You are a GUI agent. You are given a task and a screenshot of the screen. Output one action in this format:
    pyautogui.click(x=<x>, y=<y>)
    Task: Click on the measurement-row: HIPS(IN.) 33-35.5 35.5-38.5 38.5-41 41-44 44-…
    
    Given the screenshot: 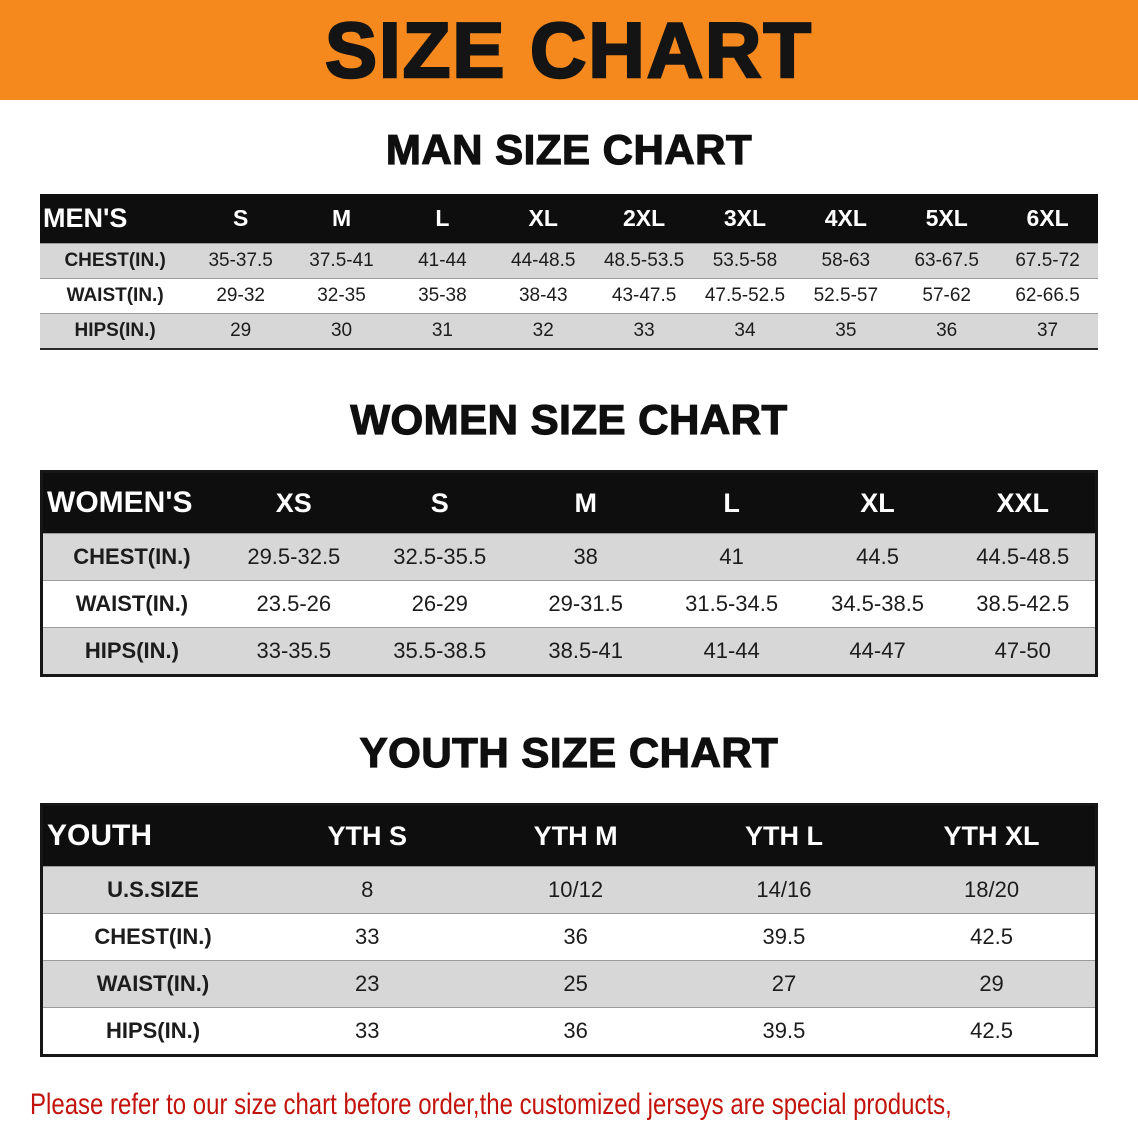 What is the action you would take?
    pyautogui.click(x=569, y=651)
    